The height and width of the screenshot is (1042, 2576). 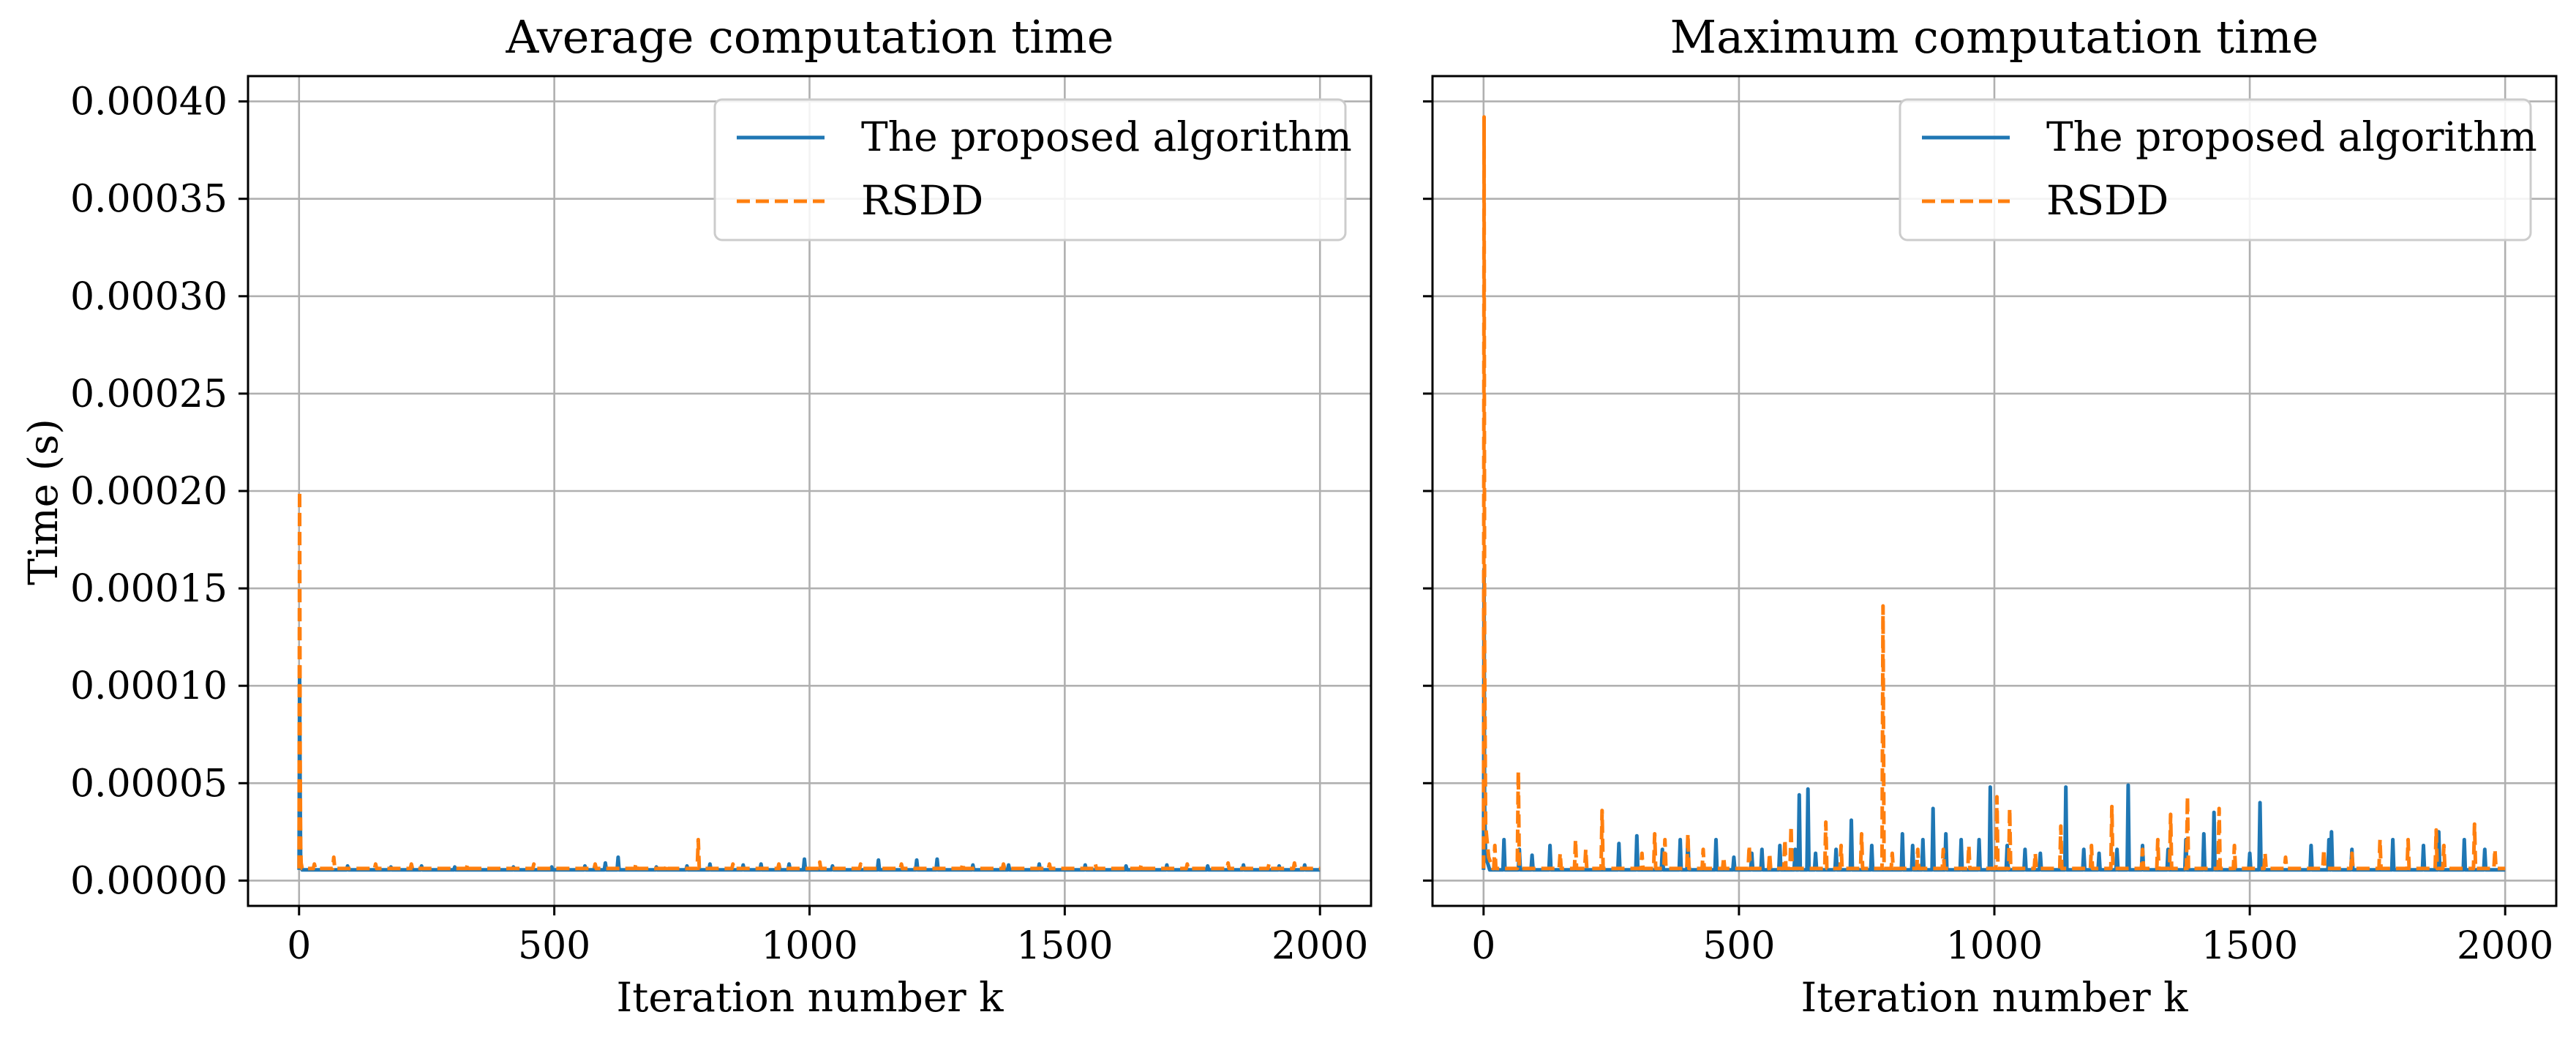 What do you see at coordinates (43, 502) in the screenshot?
I see `y-axis-label: Time (s)` at bounding box center [43, 502].